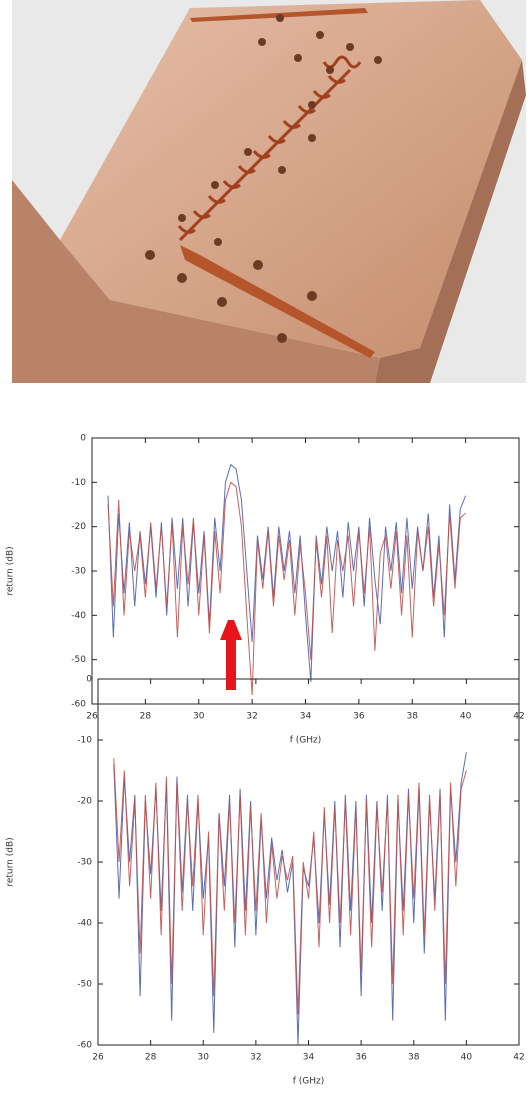 The height and width of the screenshot is (1100, 531). Describe the element at coordinates (518, 1058) in the screenshot. I see `x-tick-label: 42` at that location.